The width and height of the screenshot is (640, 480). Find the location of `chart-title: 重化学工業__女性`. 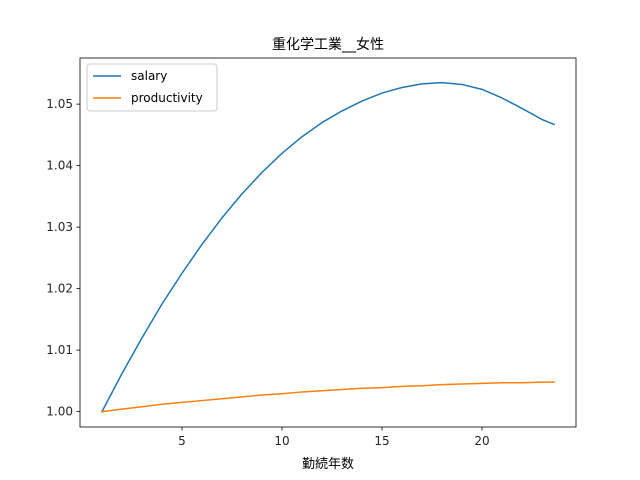

chart-title: 重化学工業__女性 is located at coordinates (328, 44).